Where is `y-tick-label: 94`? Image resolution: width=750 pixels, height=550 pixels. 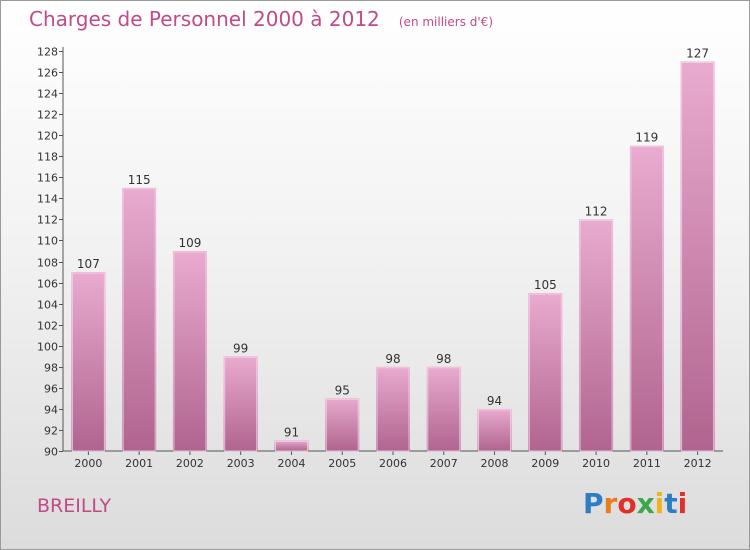 y-tick-label: 94 is located at coordinates (51, 410).